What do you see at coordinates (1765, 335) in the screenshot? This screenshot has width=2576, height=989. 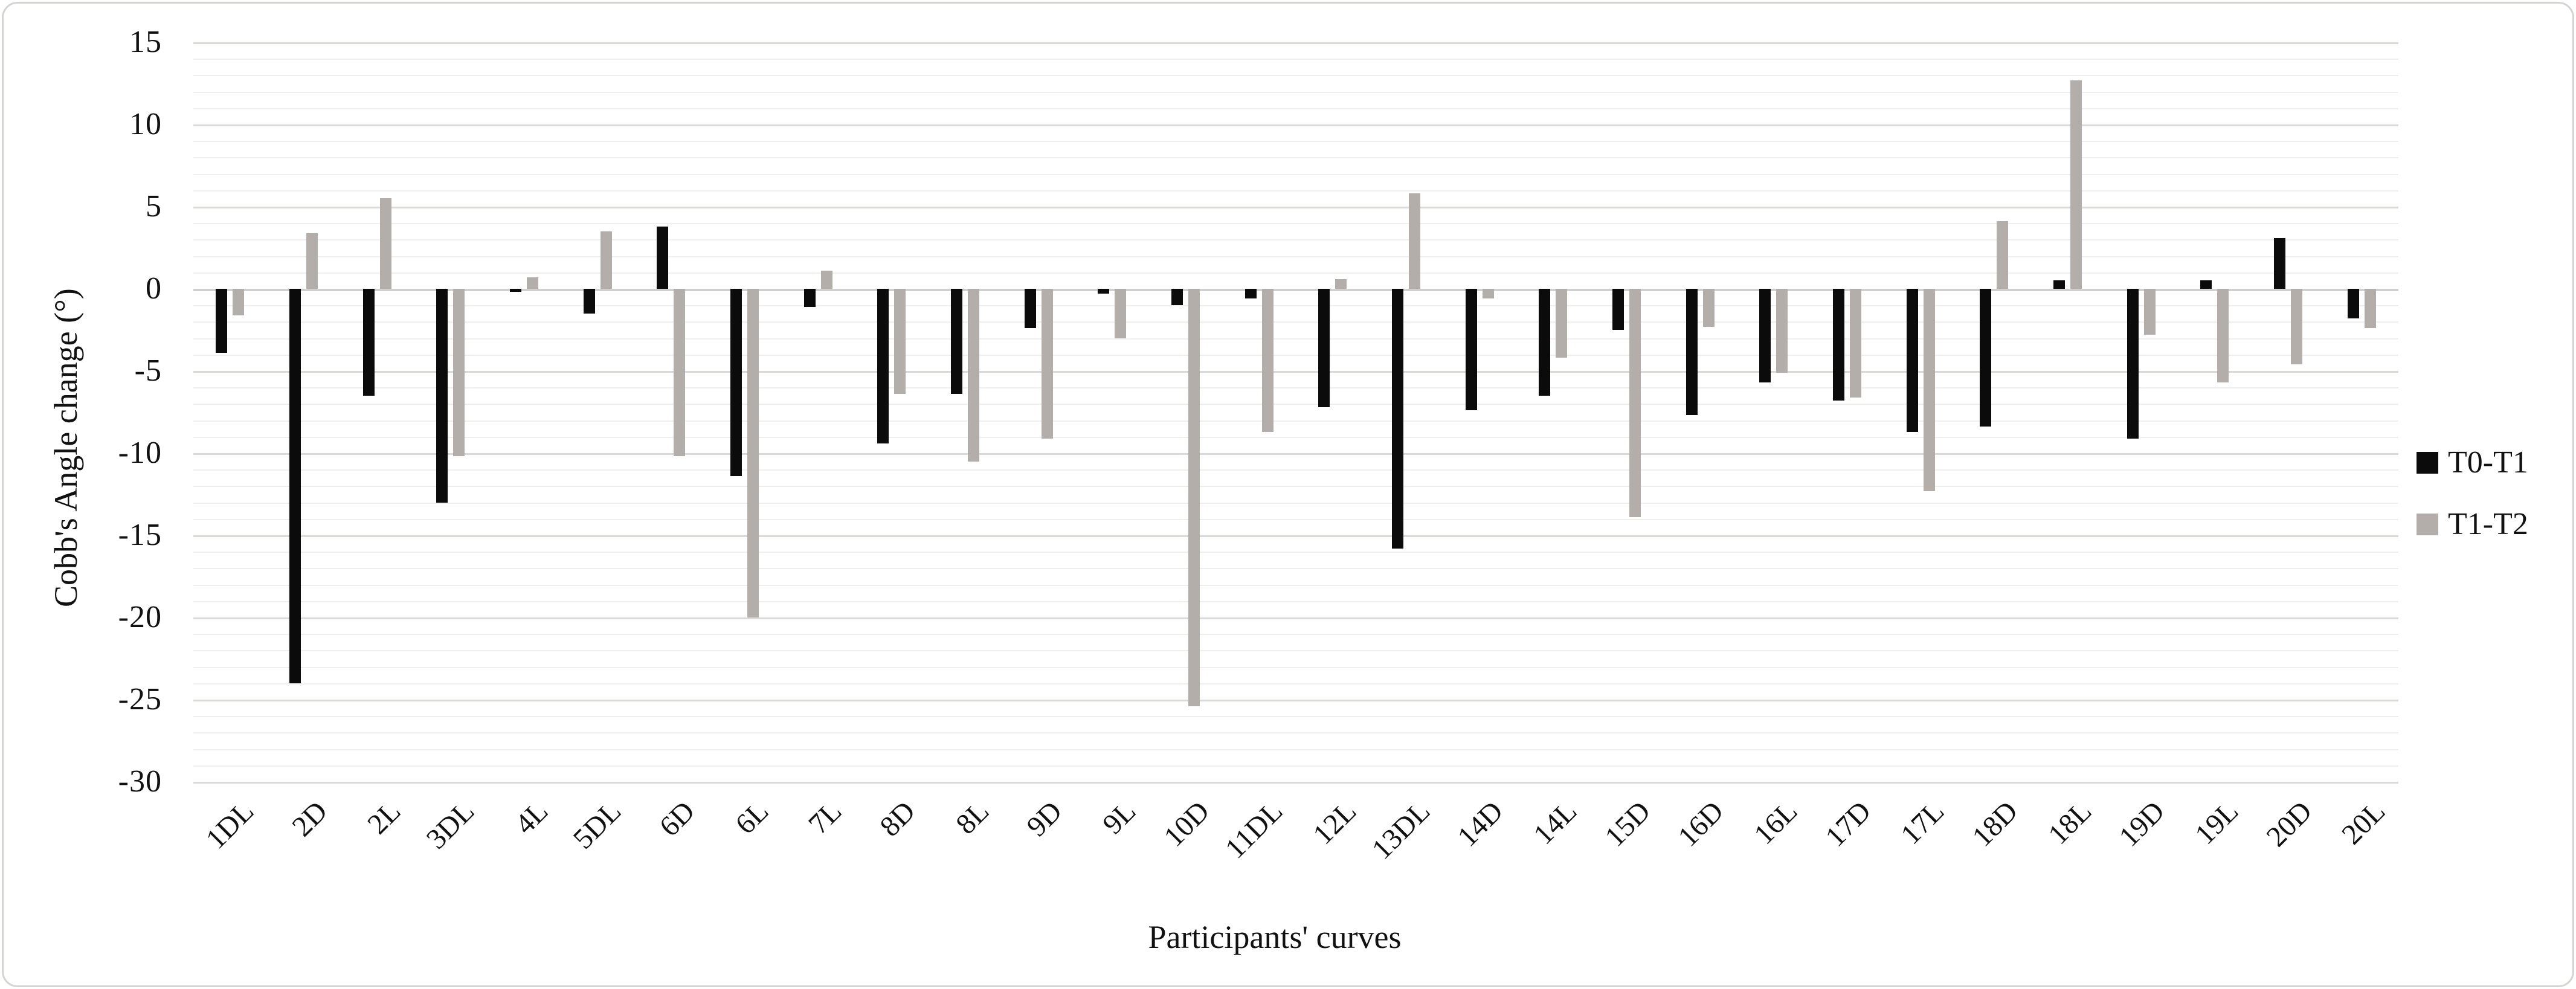 I see `bar-t0-t1-16l` at bounding box center [1765, 335].